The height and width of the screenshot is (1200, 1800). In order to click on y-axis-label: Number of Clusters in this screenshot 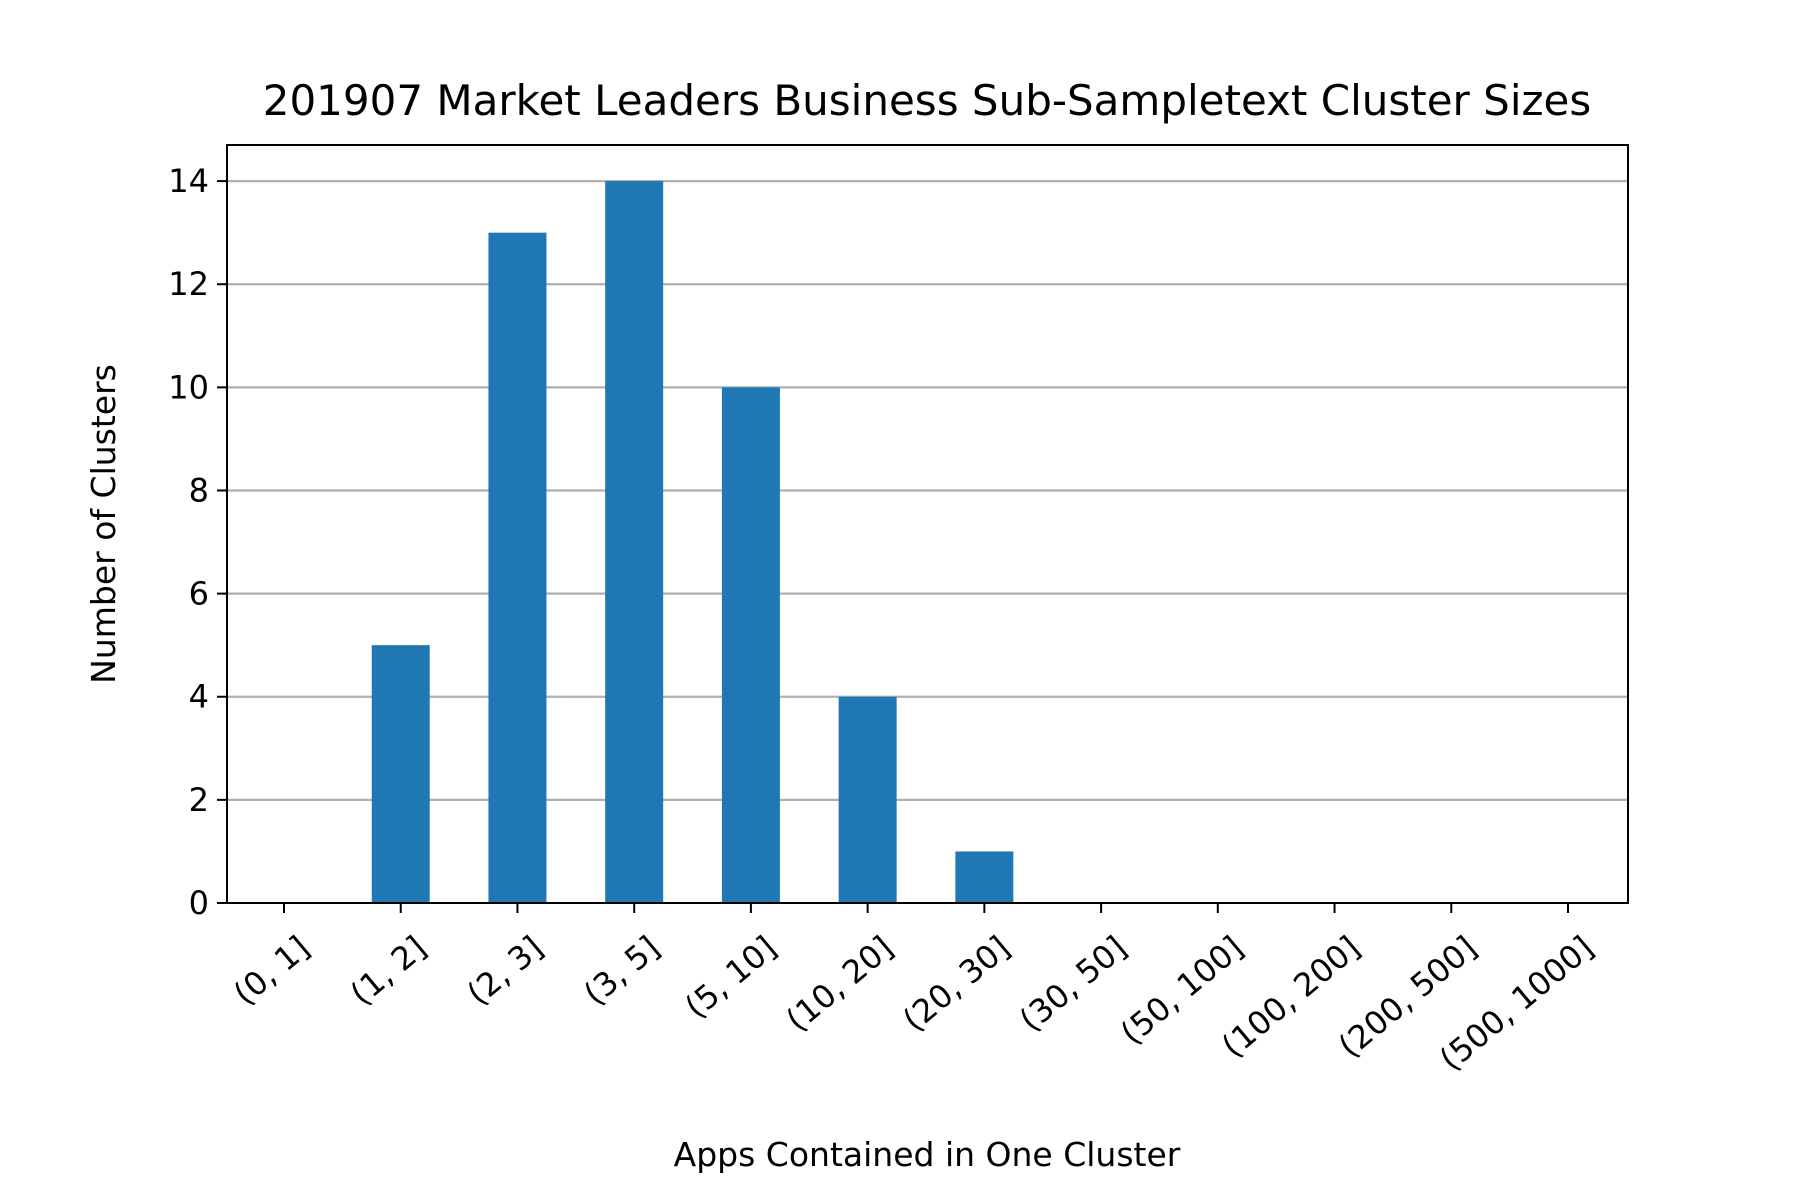, I will do `click(103, 524)`.